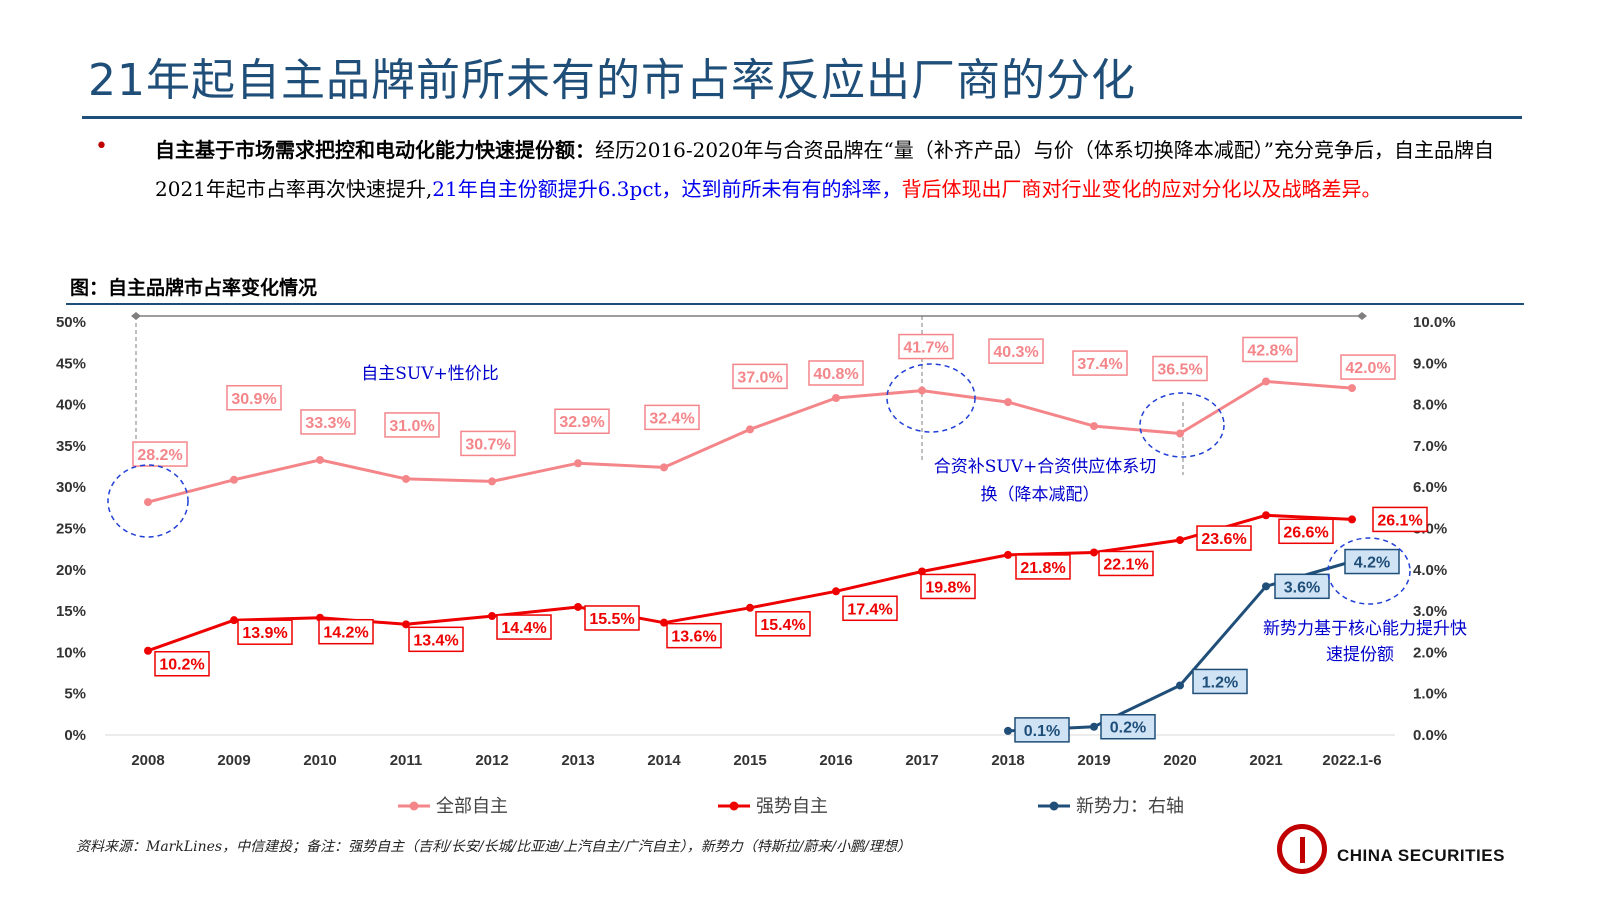  Describe the element at coordinates (671, 418) in the screenshot. I see `data-label: 32.4%` at that location.